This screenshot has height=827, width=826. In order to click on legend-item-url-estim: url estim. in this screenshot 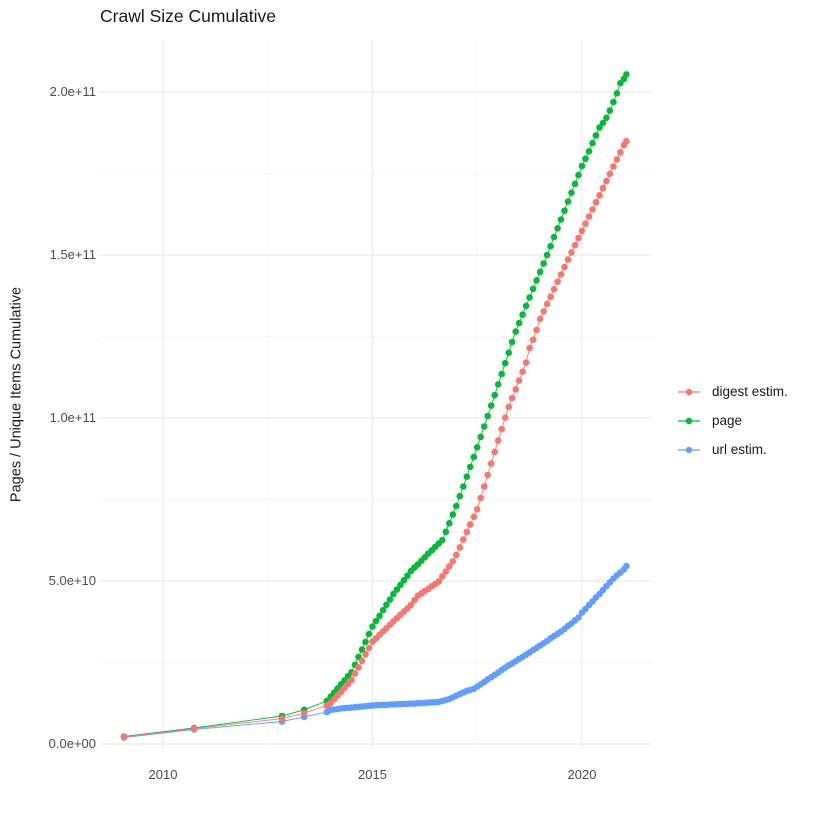, I will do `click(732, 449)`.